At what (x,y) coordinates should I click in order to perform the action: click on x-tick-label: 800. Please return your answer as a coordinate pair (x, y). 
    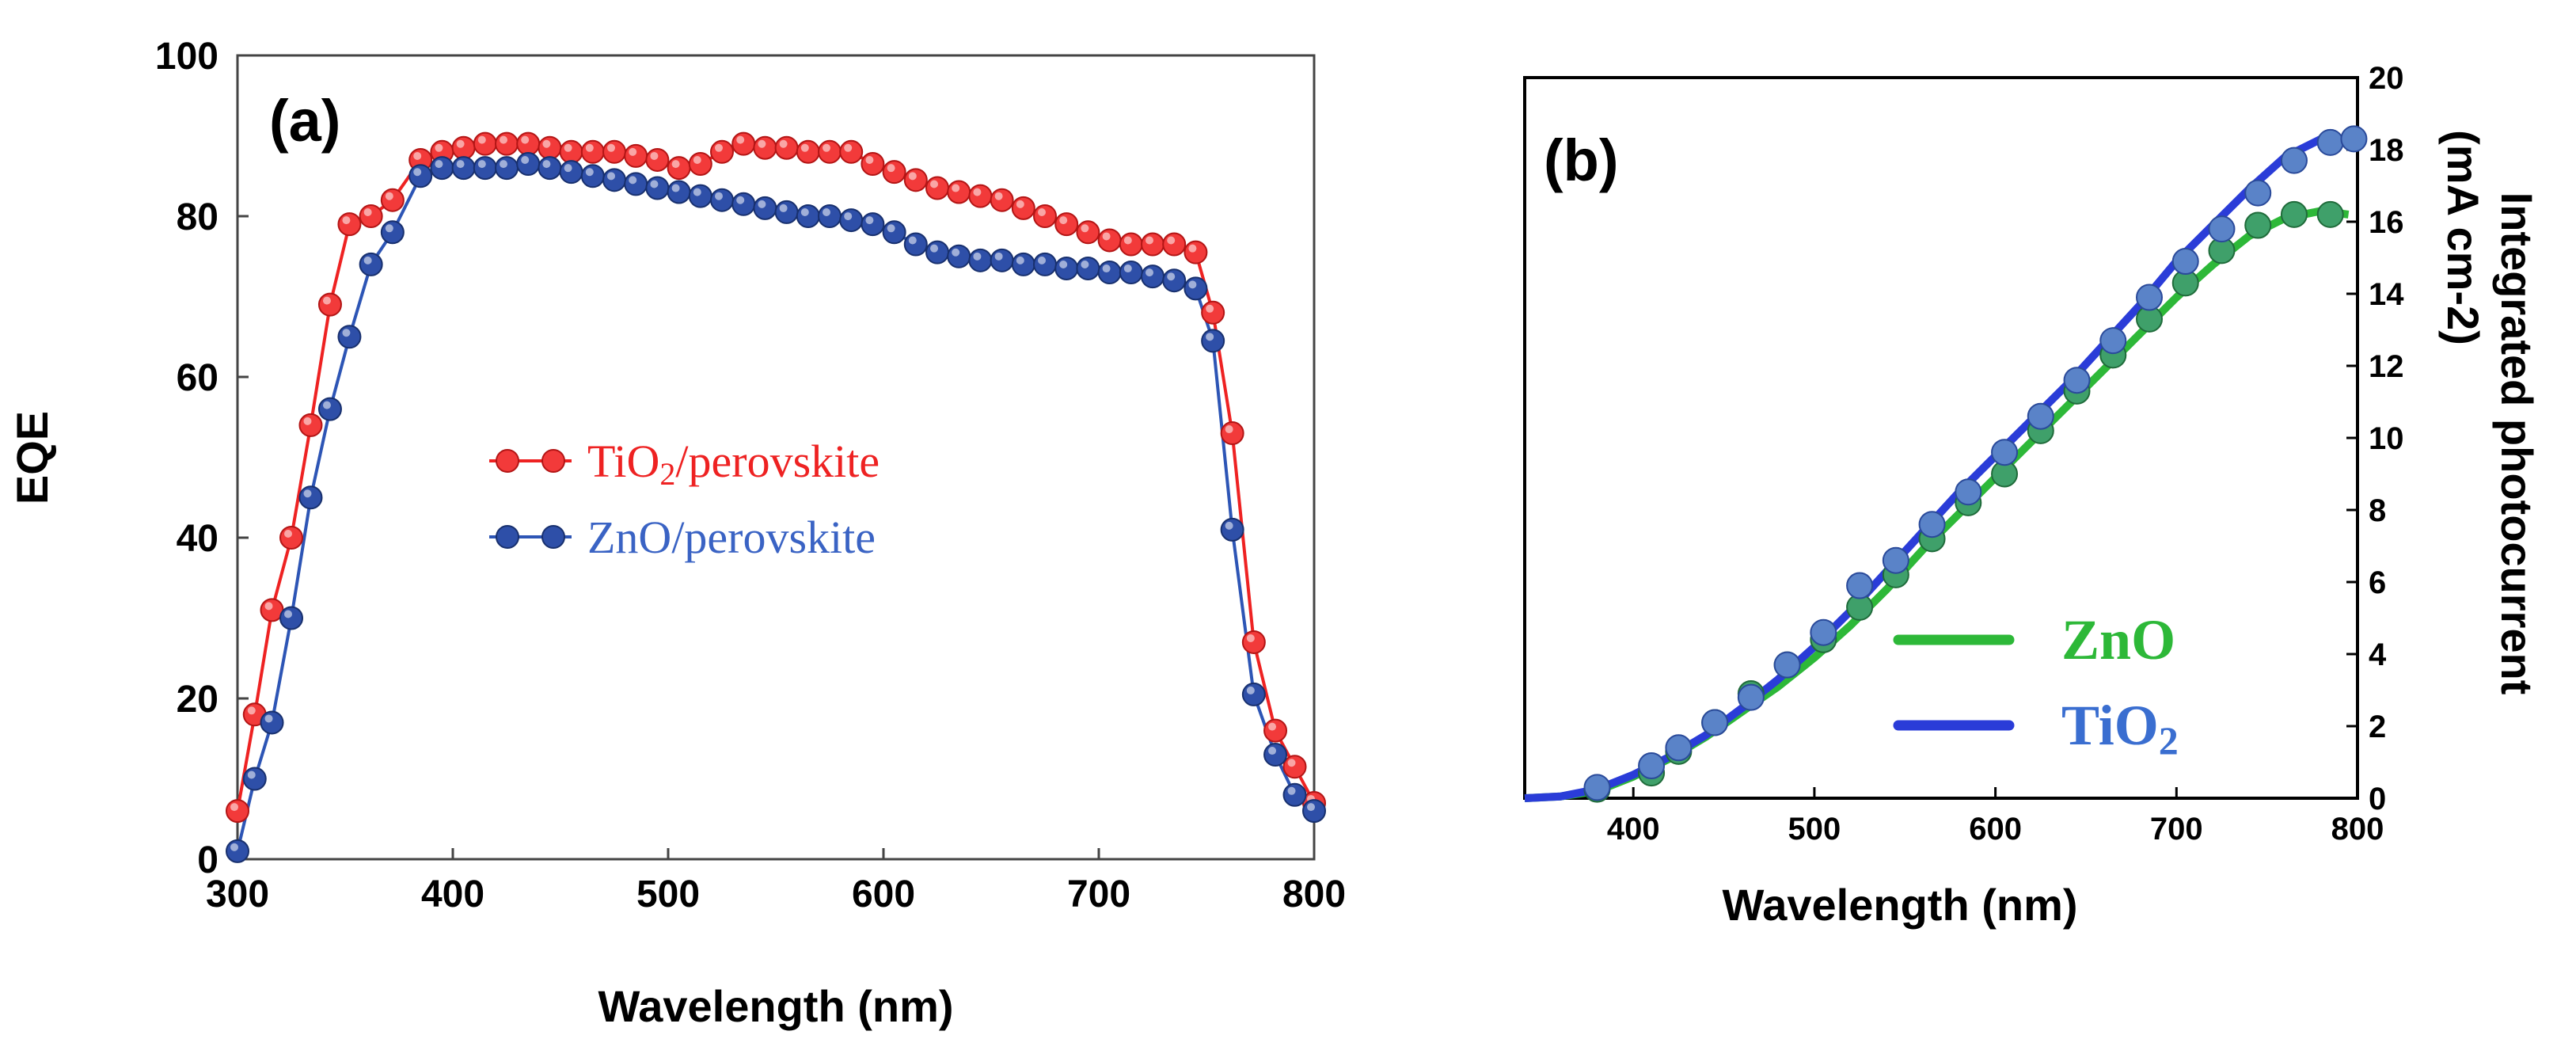
    Looking at the image, I should click on (2358, 829).